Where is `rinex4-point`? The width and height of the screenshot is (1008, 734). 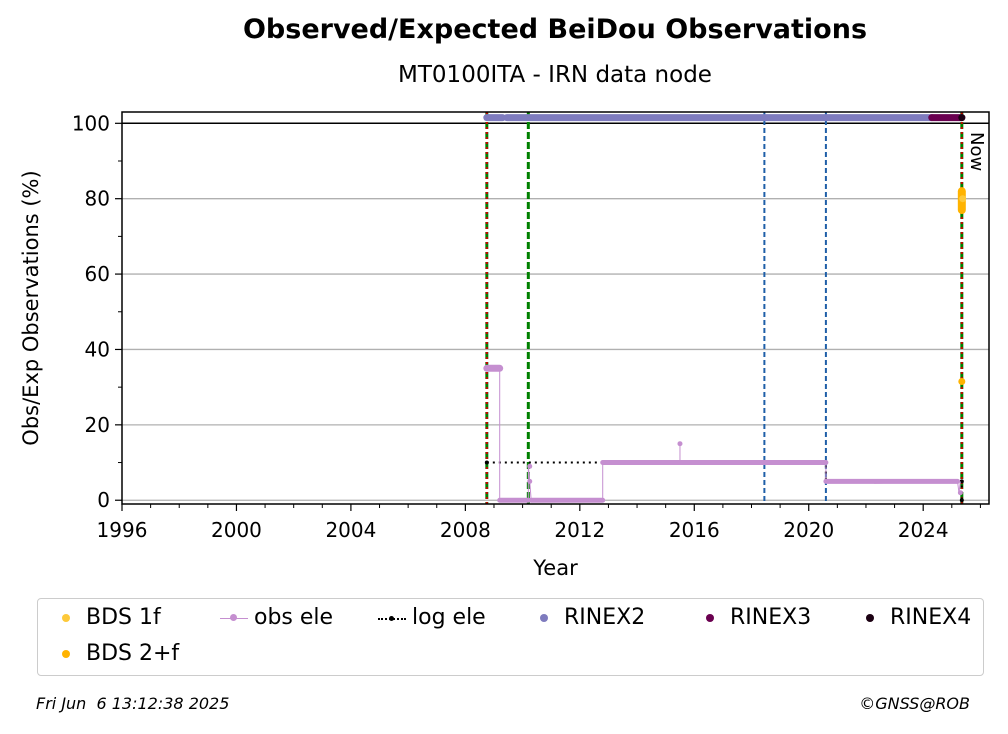 rinex4-point is located at coordinates (962, 118).